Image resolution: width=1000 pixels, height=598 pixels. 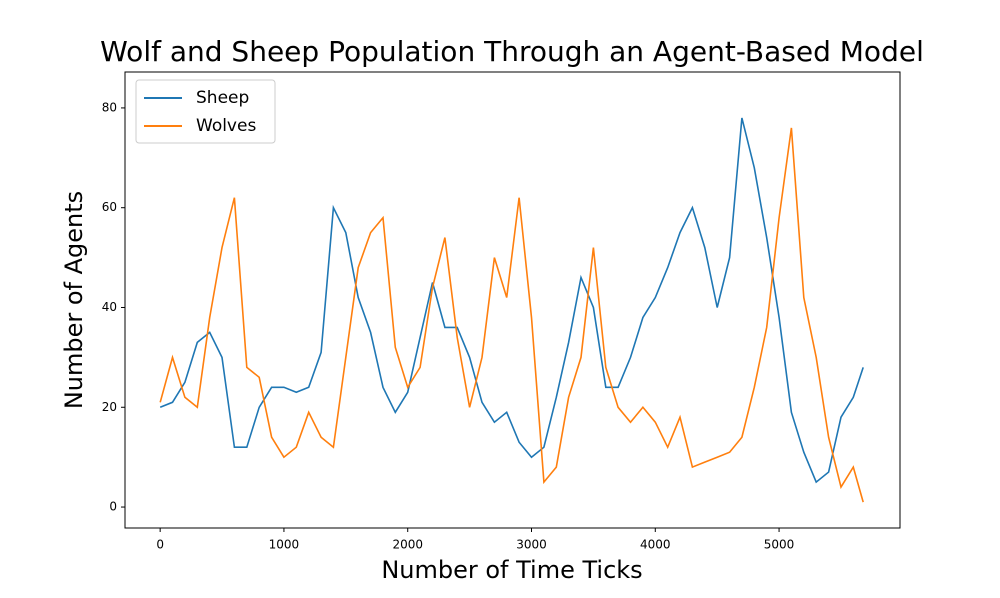 I want to click on y-tick-label: 80, so click(x=109, y=107).